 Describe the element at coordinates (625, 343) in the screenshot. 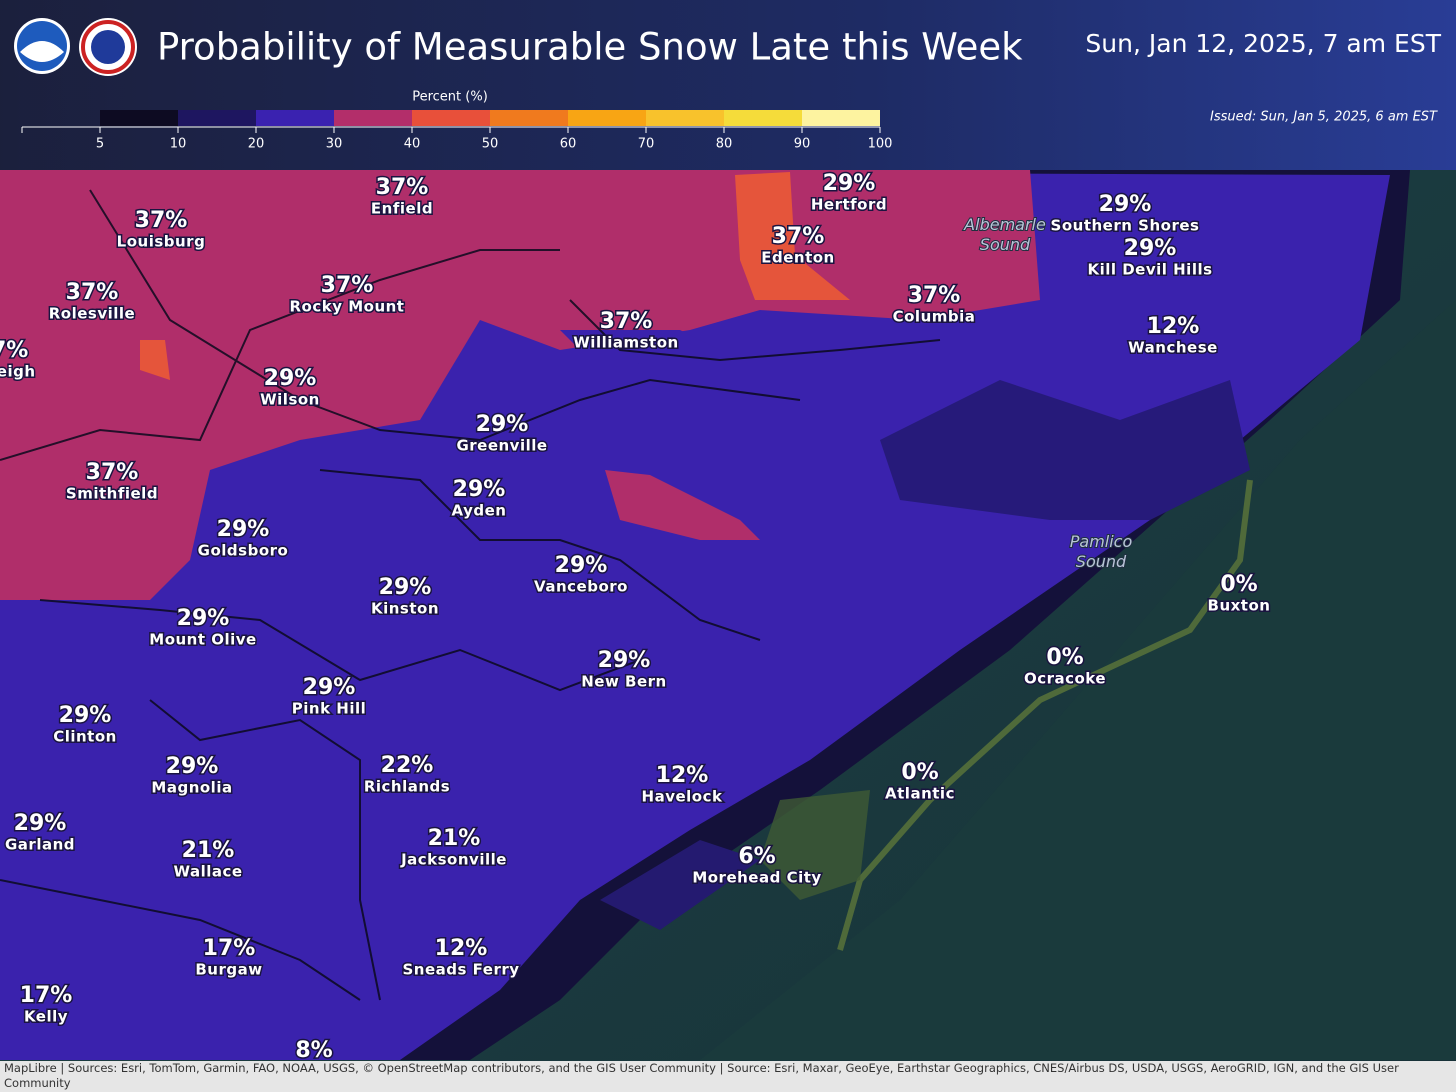

I see `place-name: Williamston` at that location.